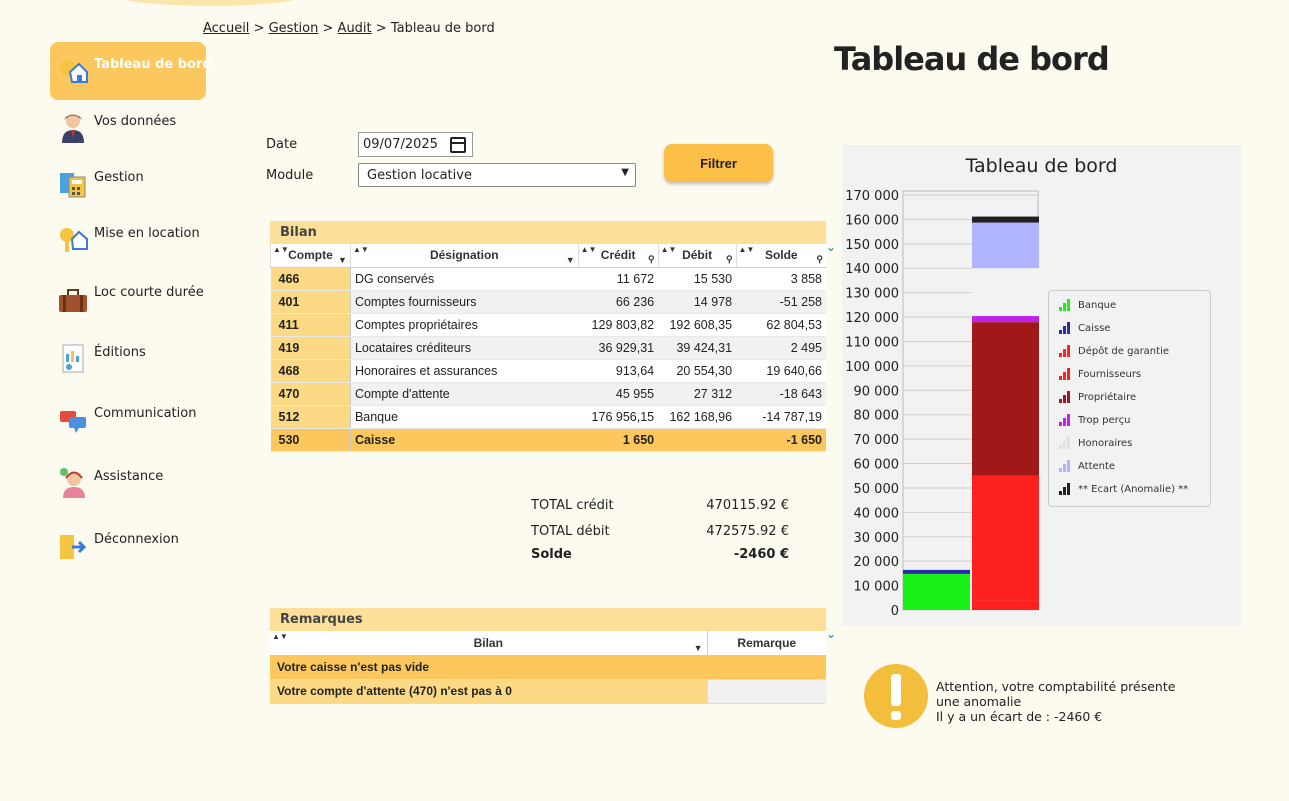  Describe the element at coordinates (128, 546) in the screenshot. I see `sidebar-item-deconnexion: Déconnexion` at that location.